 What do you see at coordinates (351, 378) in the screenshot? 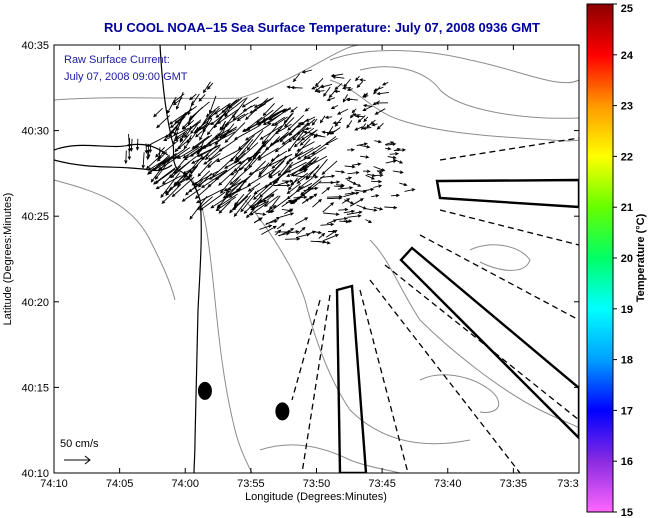
I see `outline-vertical-bar` at bounding box center [351, 378].